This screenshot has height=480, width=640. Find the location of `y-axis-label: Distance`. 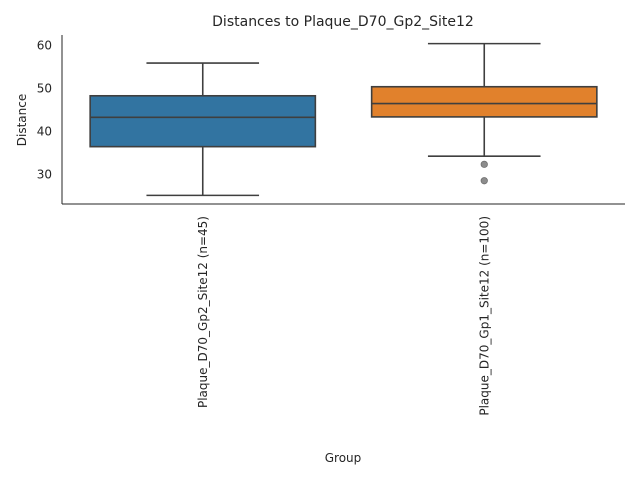

y-axis-label: Distance is located at coordinates (22, 120).